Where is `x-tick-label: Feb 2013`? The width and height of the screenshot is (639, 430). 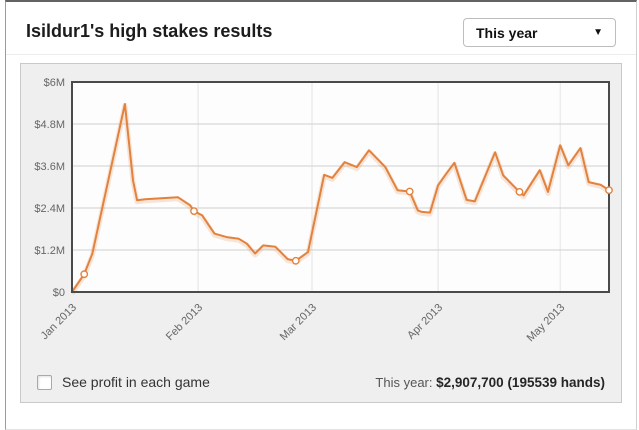 x-tick-label: Feb 2013 is located at coordinates (184, 322).